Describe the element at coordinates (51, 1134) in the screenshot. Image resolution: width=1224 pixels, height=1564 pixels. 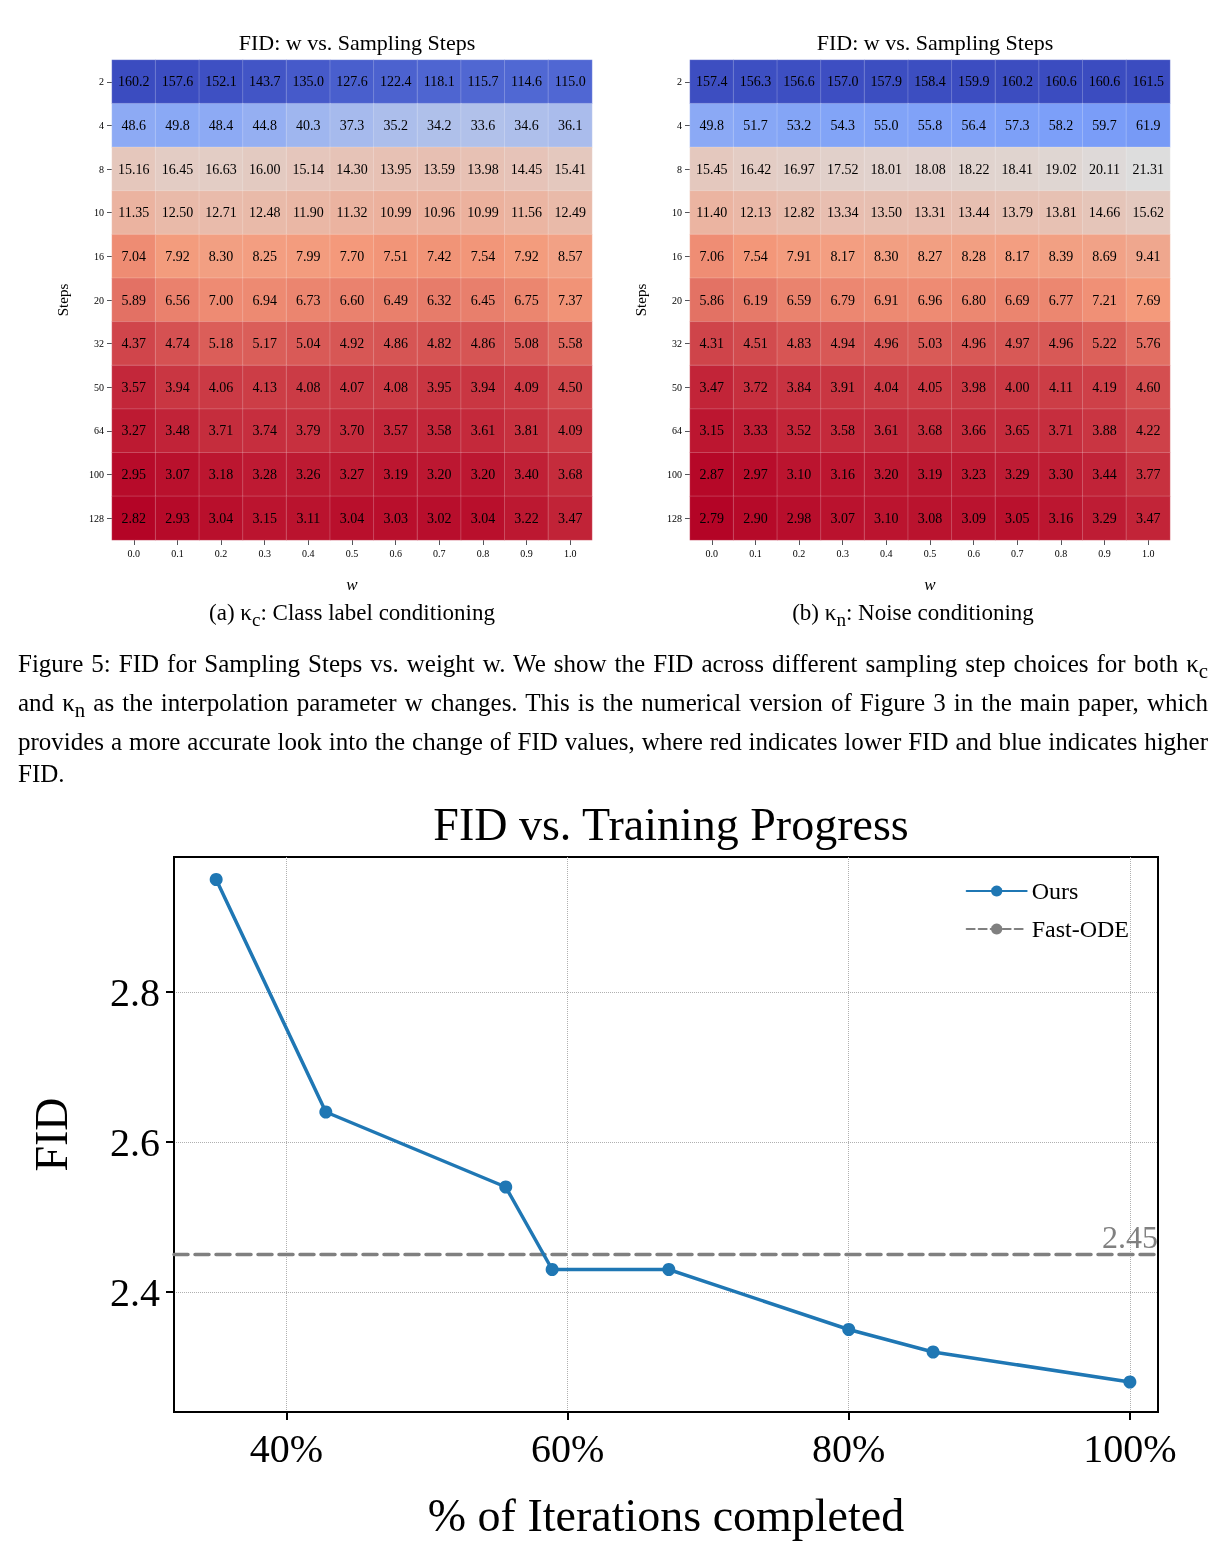
I see `y-axis-title: FID` at that location.